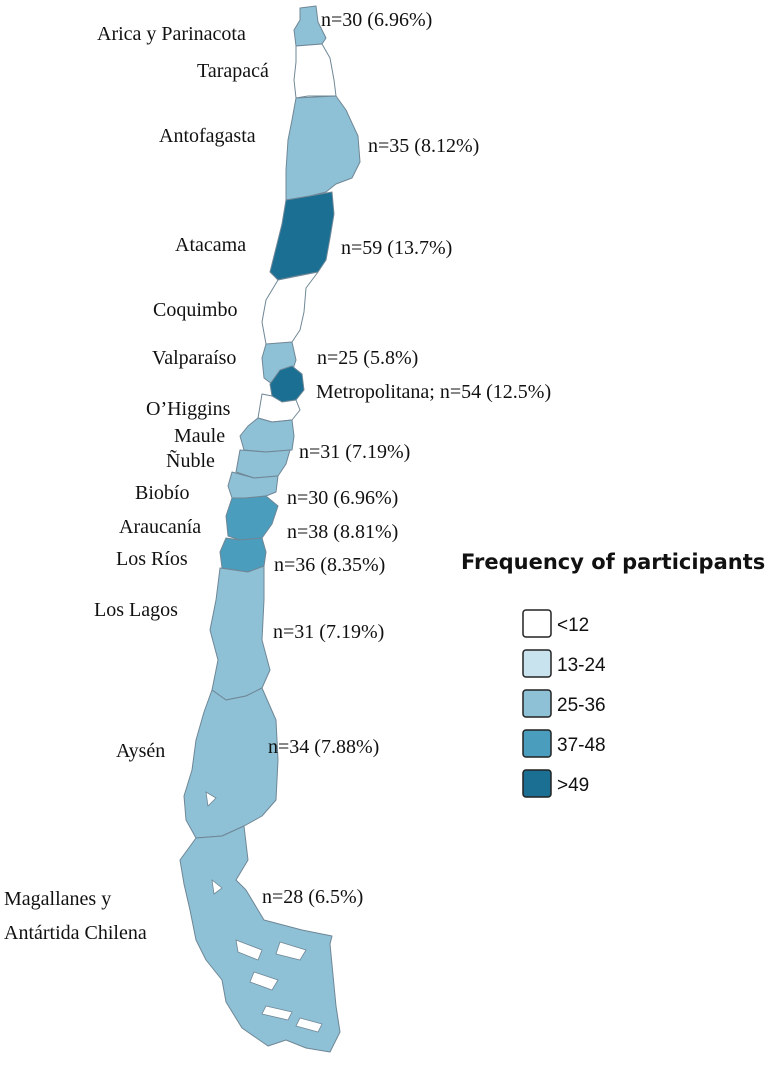 This screenshot has width=784, height=1073. Describe the element at coordinates (328, 632) in the screenshot. I see `count-los-lagos: n=31 (7.19%)` at that location.